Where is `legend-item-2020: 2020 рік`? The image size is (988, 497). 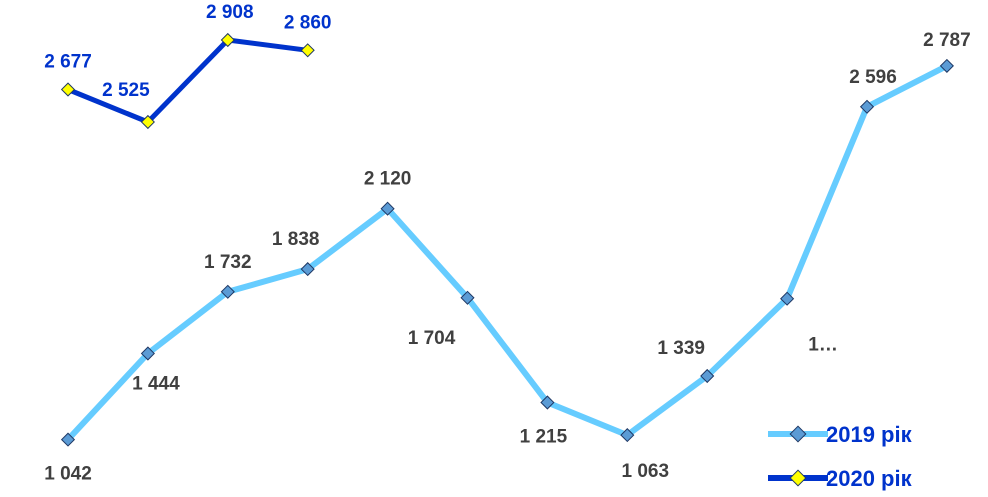
legend-item-2020: 2020 рік is located at coordinates (840, 478).